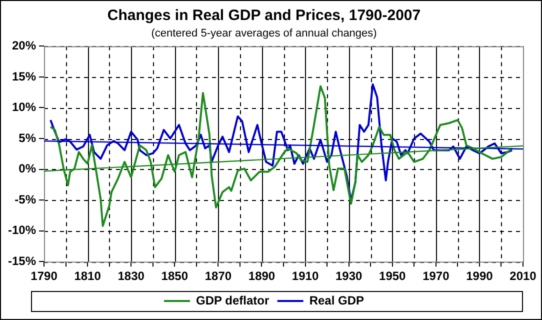  I want to click on legend-label: GDP deflator, so click(233, 300).